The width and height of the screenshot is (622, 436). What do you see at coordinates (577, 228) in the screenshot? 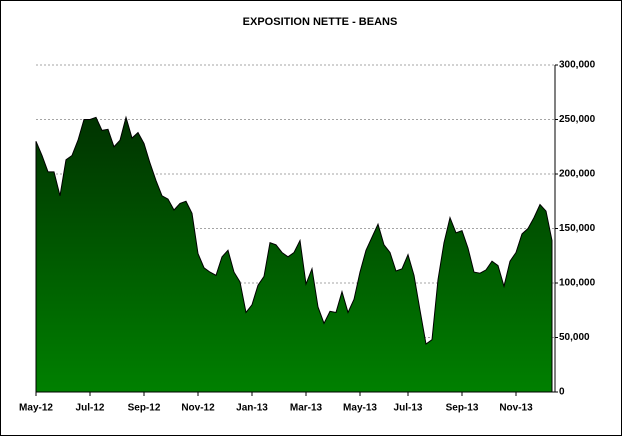
I see `y-tick-label: 150,000` at bounding box center [577, 228].